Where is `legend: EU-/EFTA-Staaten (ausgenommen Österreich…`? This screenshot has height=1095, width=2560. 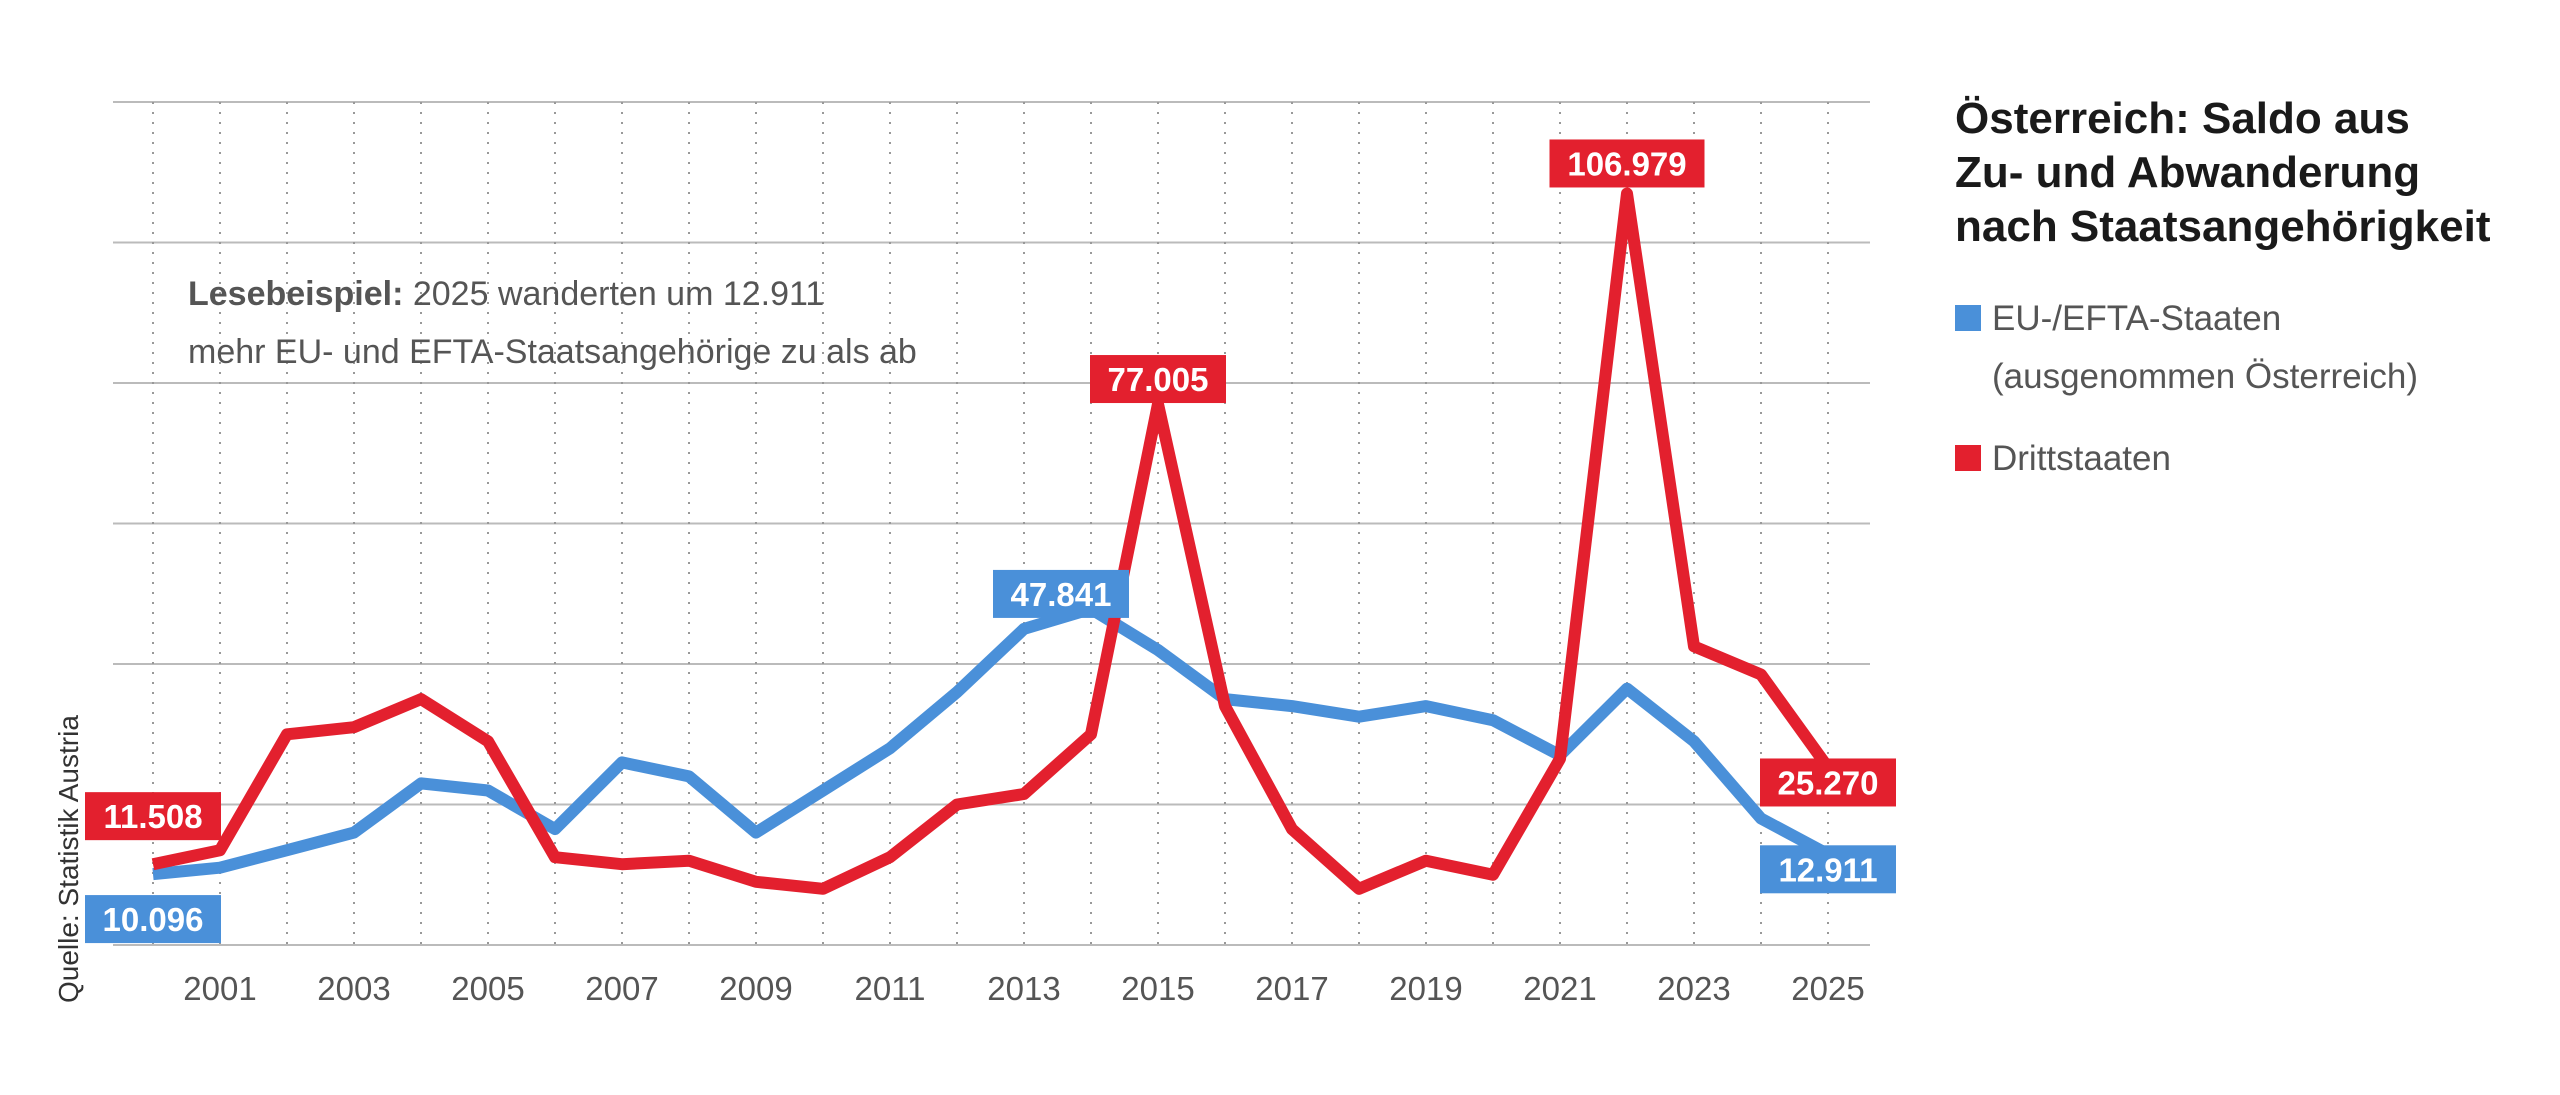
legend: EU-/EFTA-Staaten (ausgenommen Österreich… is located at coordinates (2186, 389).